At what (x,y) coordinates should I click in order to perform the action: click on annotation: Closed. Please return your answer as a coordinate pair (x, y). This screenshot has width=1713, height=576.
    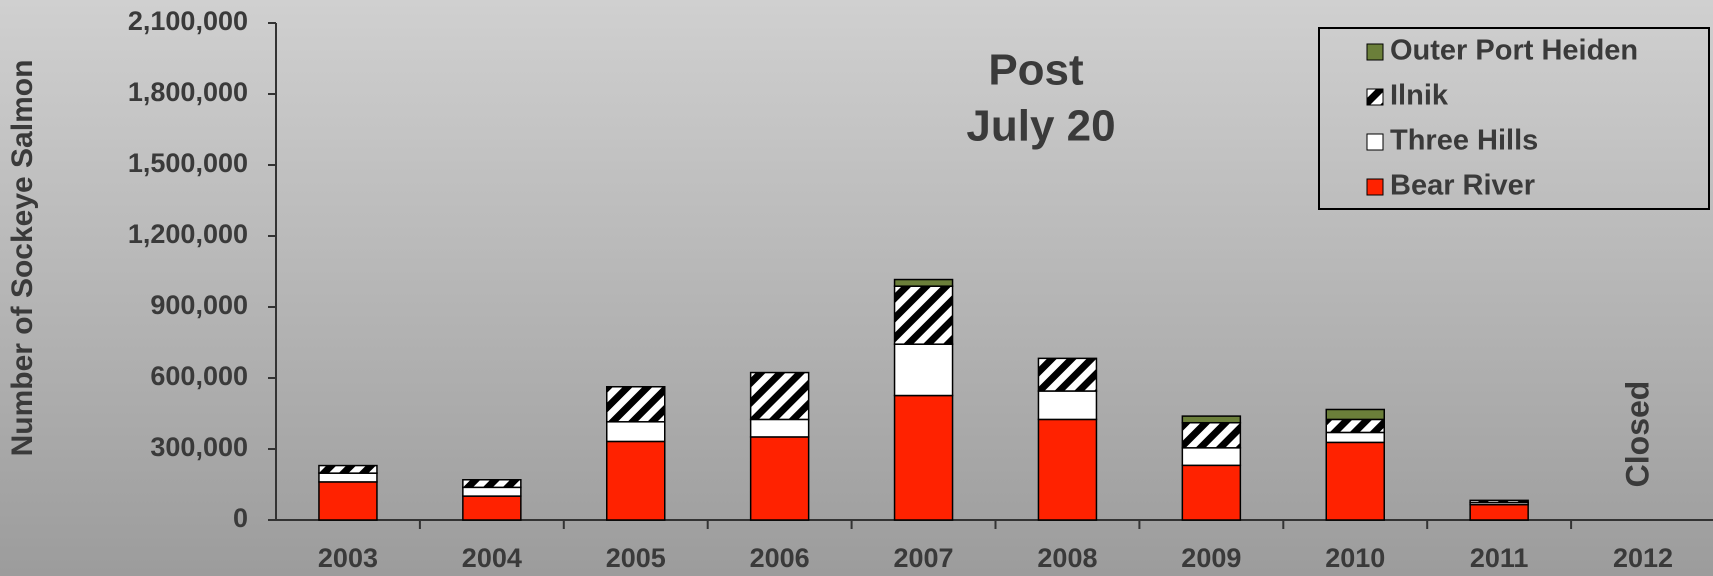
    Looking at the image, I should click on (1637, 434).